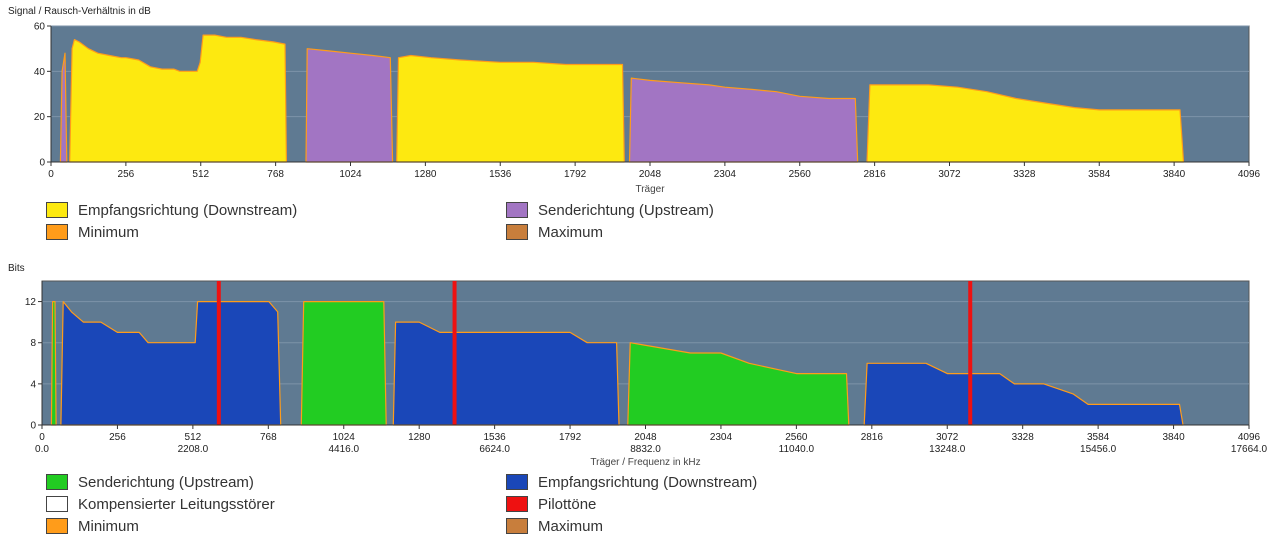  Describe the element at coordinates (1249, 449) in the screenshot. I see `x-freq-tick-label: 17664.0` at that location.